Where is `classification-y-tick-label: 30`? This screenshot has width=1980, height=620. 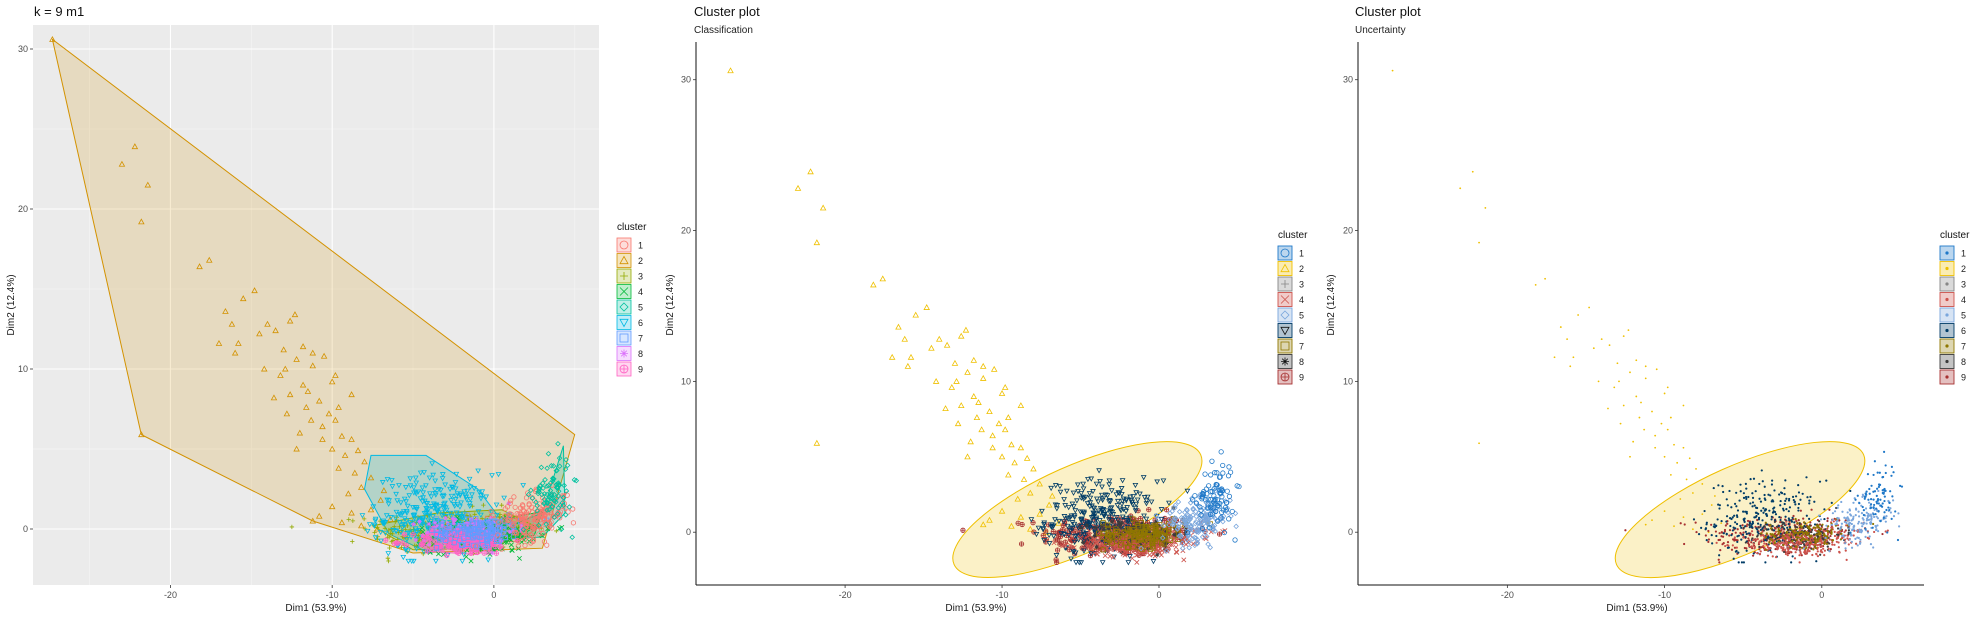 classification-y-tick-label: 30 is located at coordinates (686, 80).